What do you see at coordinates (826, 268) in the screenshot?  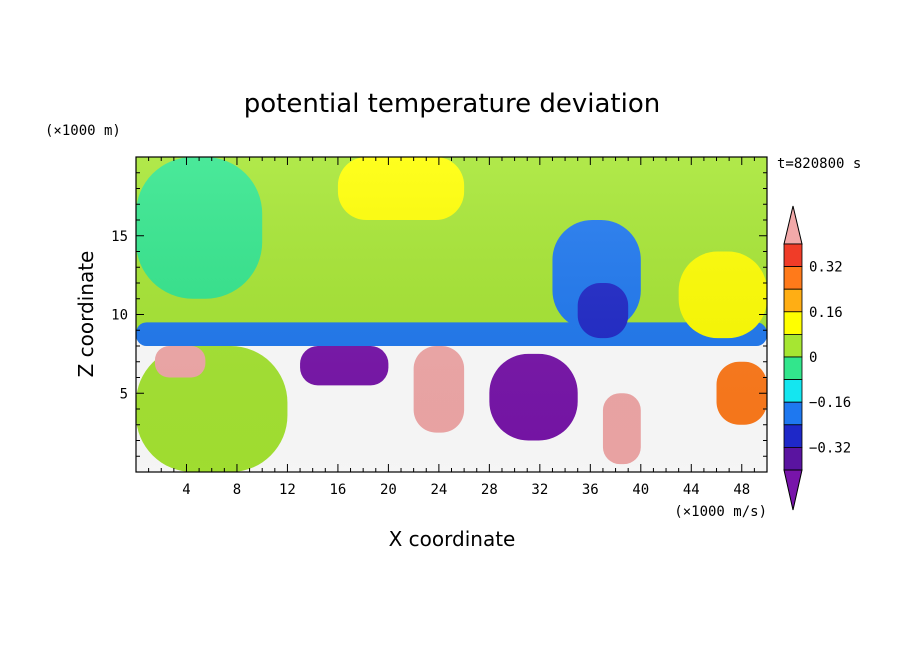 I see `colorbar-tick-label: 0.32` at bounding box center [826, 268].